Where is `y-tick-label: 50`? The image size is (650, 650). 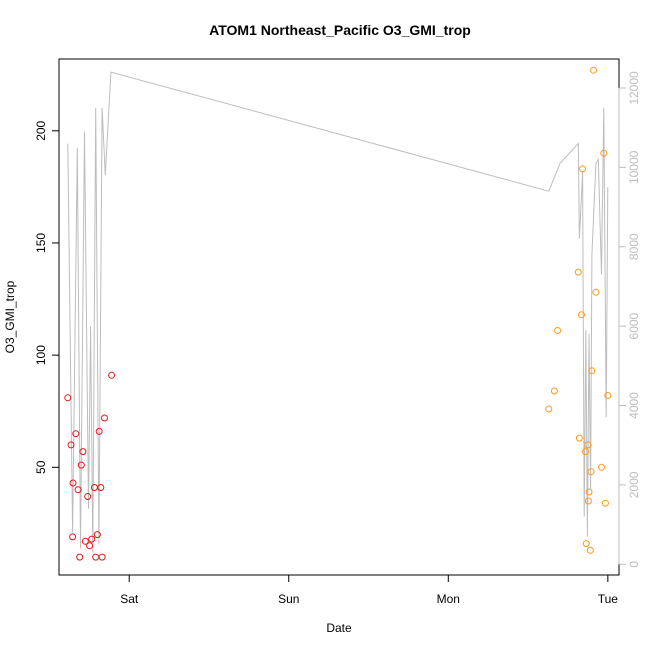 y-tick-label: 50 is located at coordinates (41, 467).